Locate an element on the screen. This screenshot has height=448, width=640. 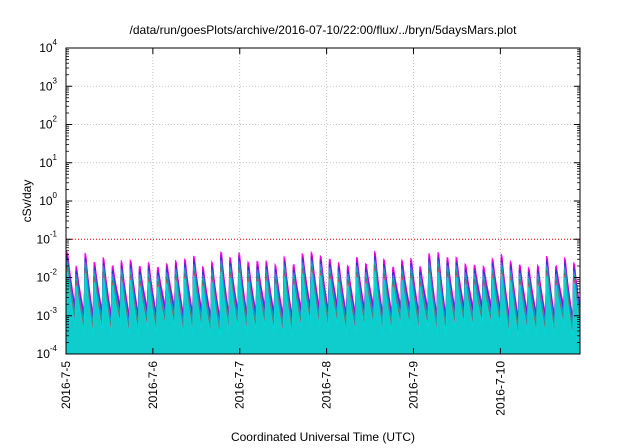
x-tick-label: 2016-7-7 is located at coordinates (240, 385).